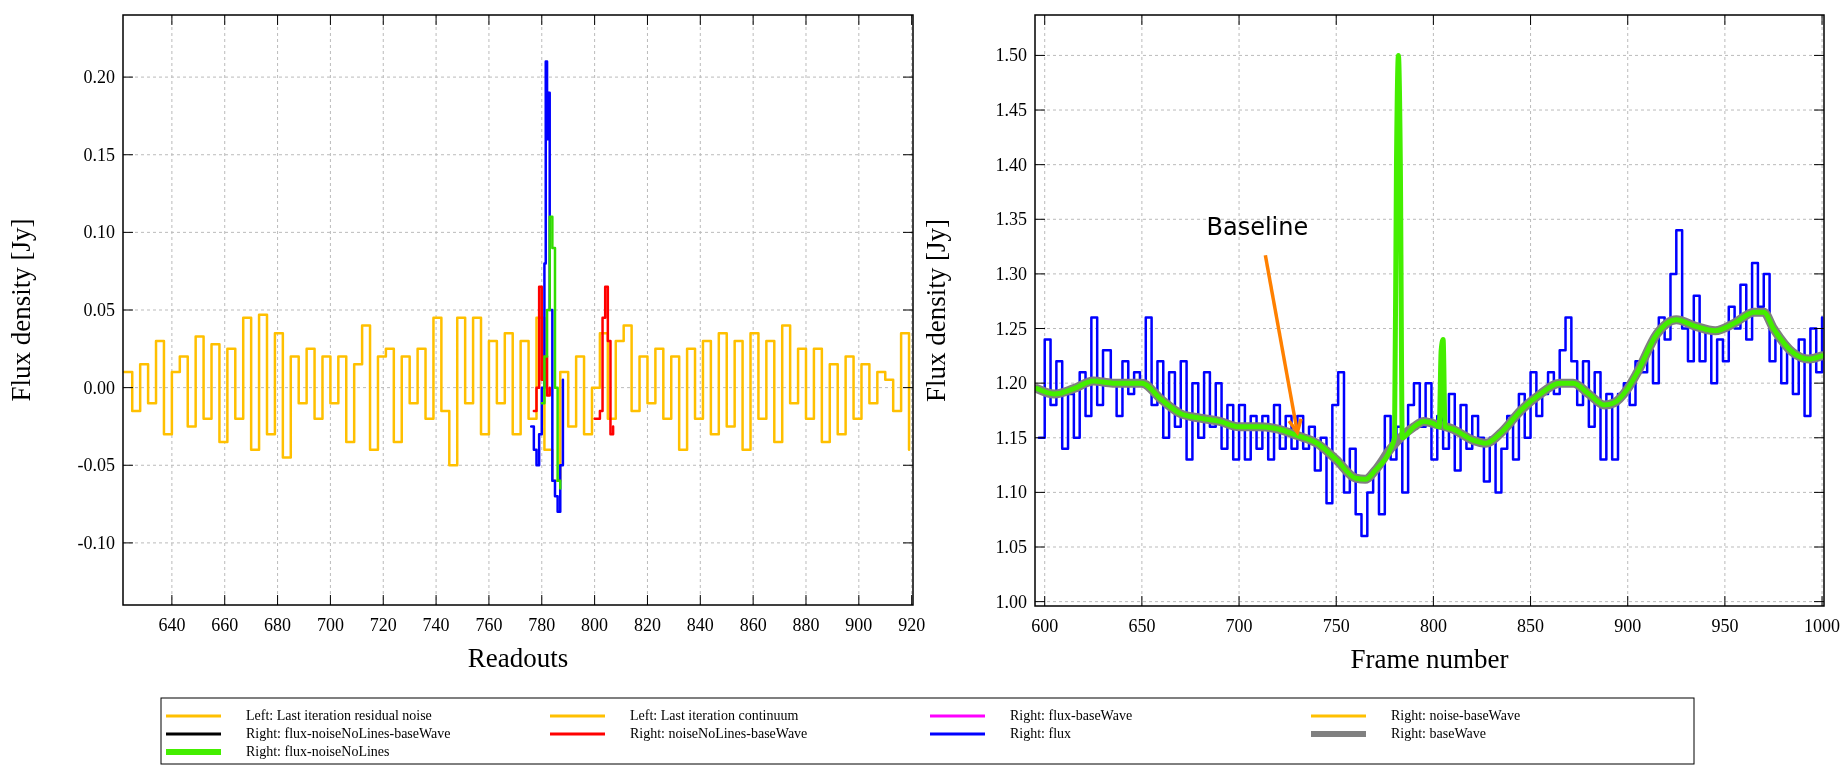 The image size is (1843, 765). What do you see at coordinates (348, 733) in the screenshot?
I see `legend-label: Right: flux-noiseNoLines-baseWave` at bounding box center [348, 733].